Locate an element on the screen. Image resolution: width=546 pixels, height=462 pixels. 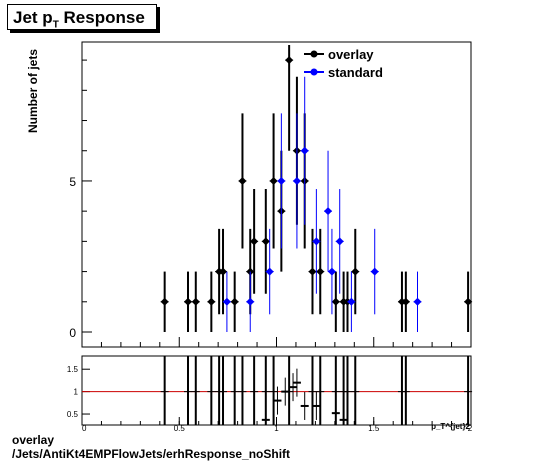
ratio-x-tick-label: 0 is located at coordinates (84, 428).